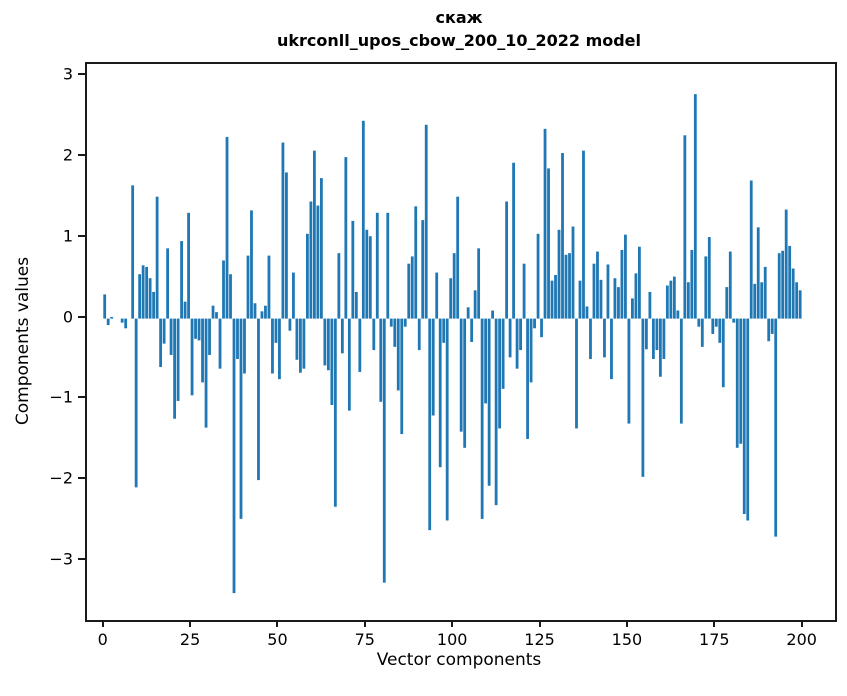 Image resolution: width=847 pixels, height=696 pixels. Describe the element at coordinates (61, 559) in the screenshot. I see `y-tick-label--3: −3` at that location.